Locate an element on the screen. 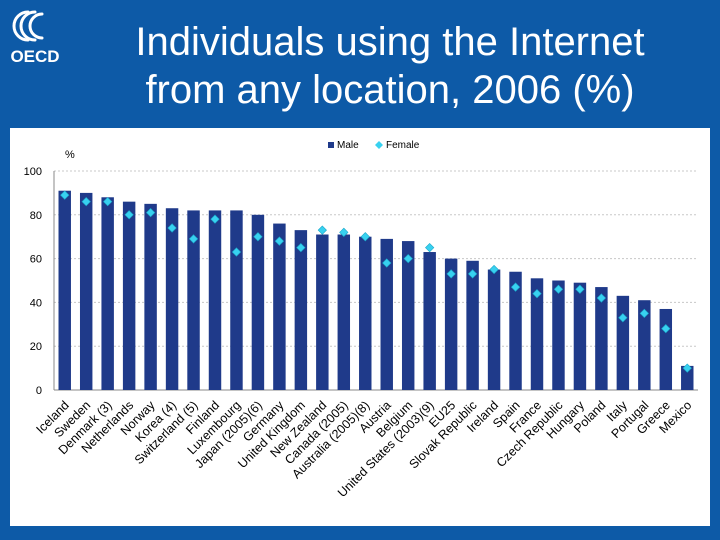  legend-male-label: Male is located at coordinates (348, 145).